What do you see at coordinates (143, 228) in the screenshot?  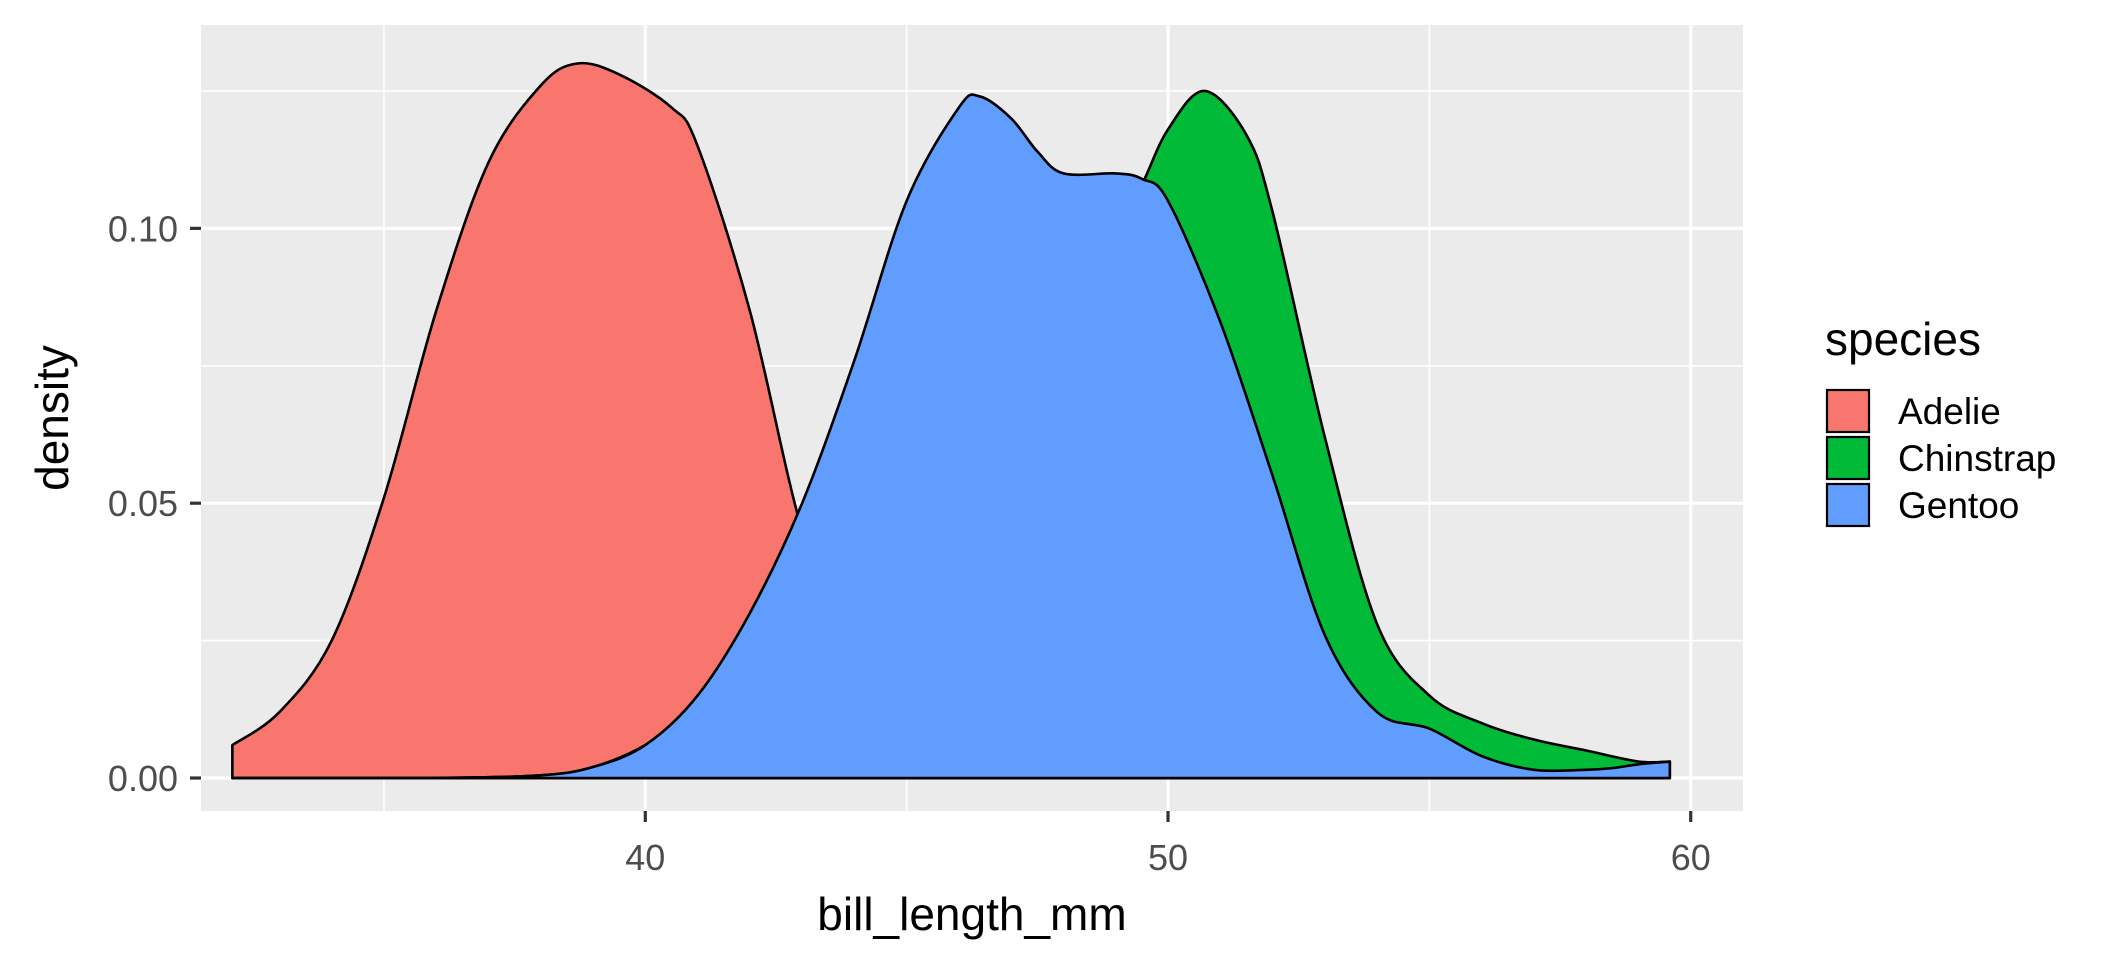 I see `y-tick-label: 0.10` at bounding box center [143, 228].